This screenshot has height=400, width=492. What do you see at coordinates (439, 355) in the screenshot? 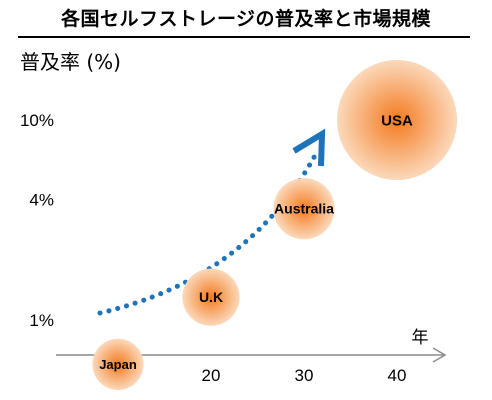
I see `x-axis-arrowhead` at bounding box center [439, 355].